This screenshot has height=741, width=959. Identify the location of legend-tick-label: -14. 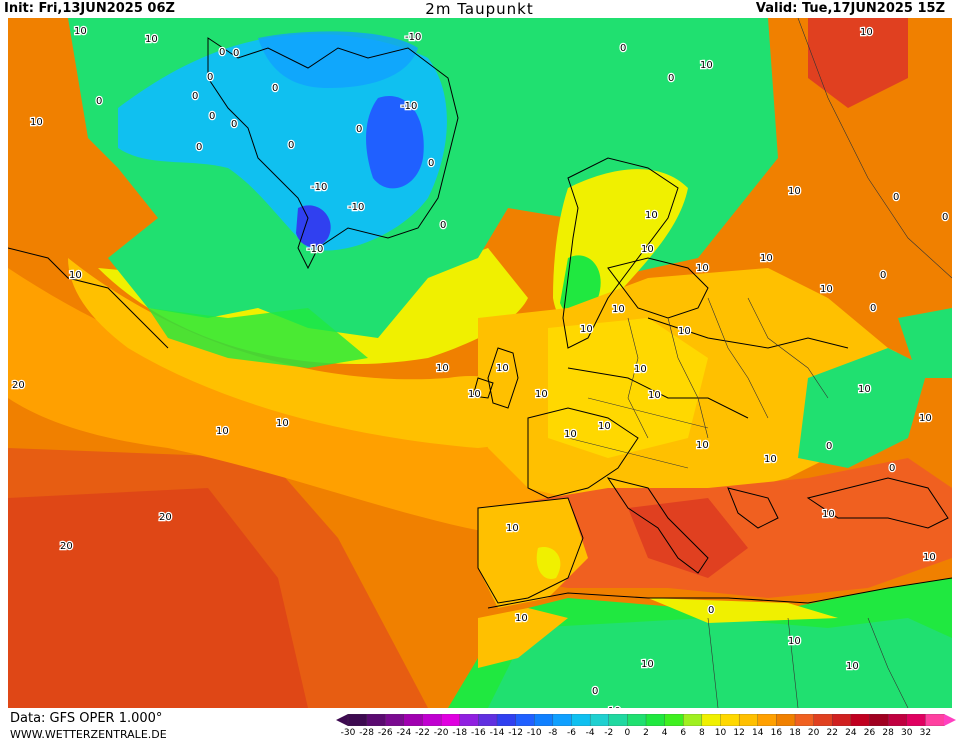
(497, 733).